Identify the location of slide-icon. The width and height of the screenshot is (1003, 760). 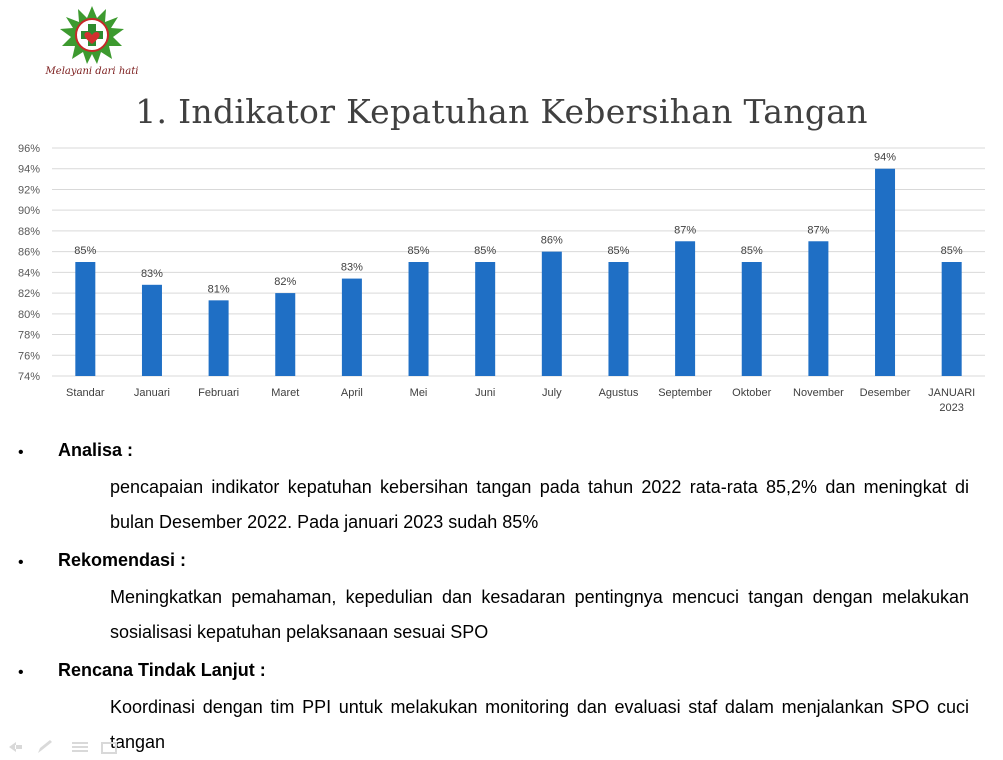
(109, 748).